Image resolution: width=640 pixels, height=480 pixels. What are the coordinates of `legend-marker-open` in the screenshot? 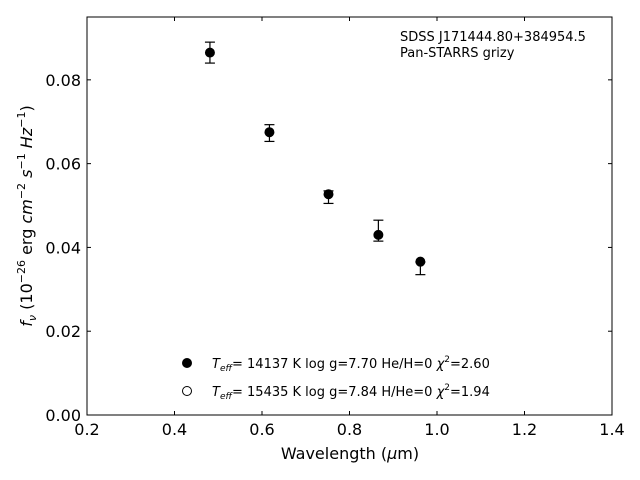 It's located at (187, 391).